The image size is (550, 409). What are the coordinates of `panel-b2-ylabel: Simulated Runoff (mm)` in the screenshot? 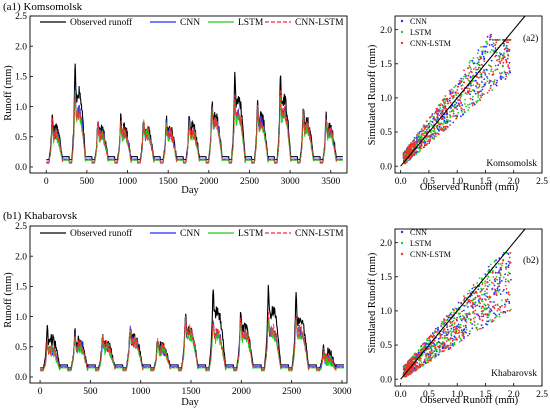 It's located at (372, 302).